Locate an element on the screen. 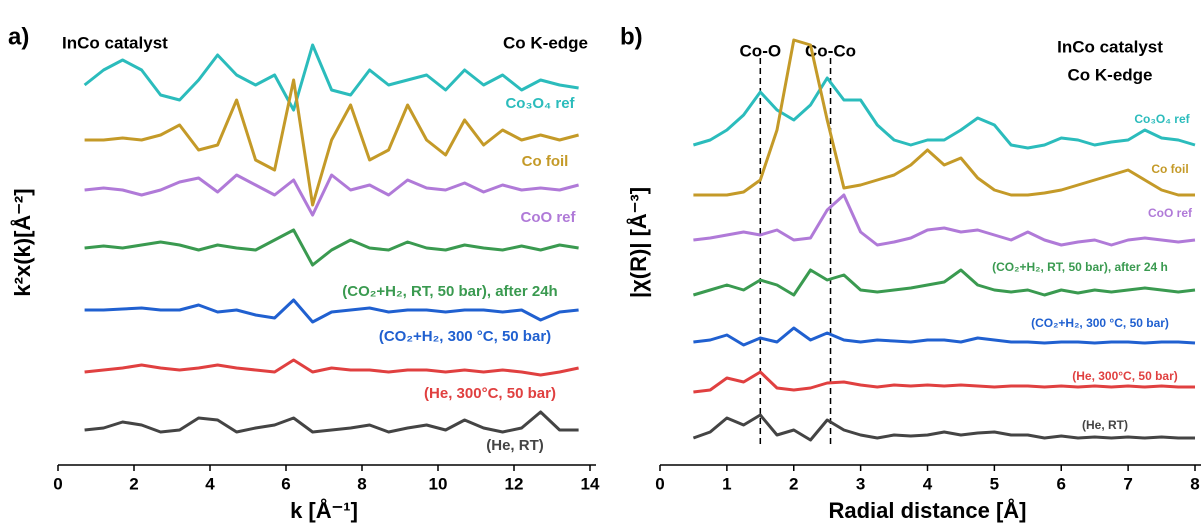 This screenshot has width=1201, height=527. panel-label: b) is located at coordinates (631, 36).